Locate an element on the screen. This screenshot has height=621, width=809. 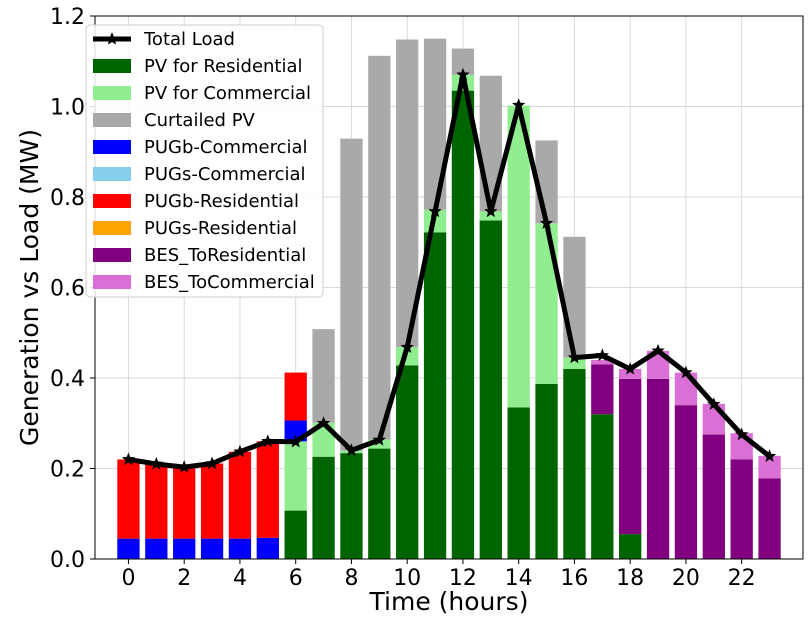
legend-label: Curtailed PV is located at coordinates (200, 120).